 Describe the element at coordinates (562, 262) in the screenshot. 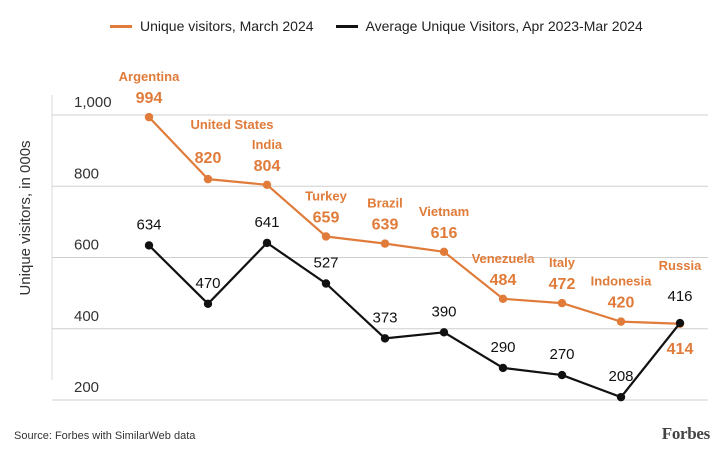

I see `category-label-italy: Italy` at that location.